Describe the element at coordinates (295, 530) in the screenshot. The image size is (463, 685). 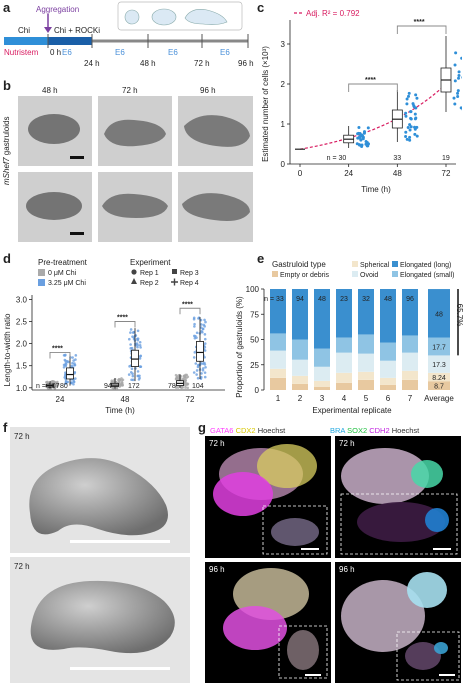
I see `inset-frame` at that location.